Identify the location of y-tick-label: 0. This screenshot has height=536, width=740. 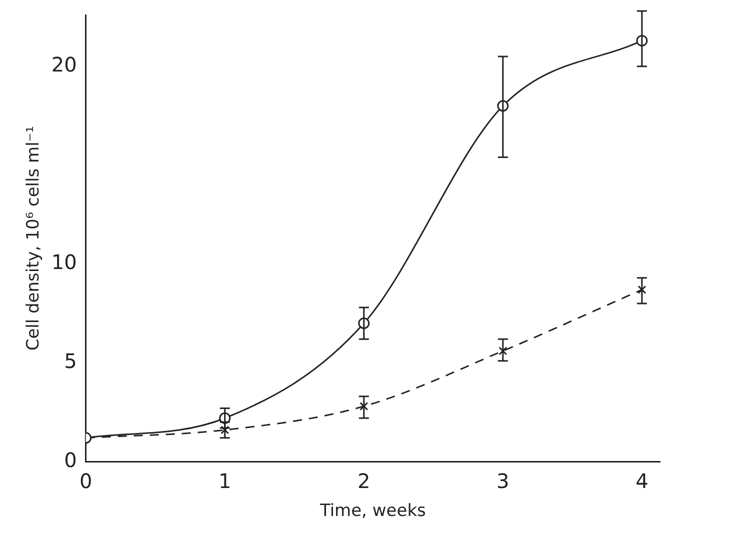
(70, 460).